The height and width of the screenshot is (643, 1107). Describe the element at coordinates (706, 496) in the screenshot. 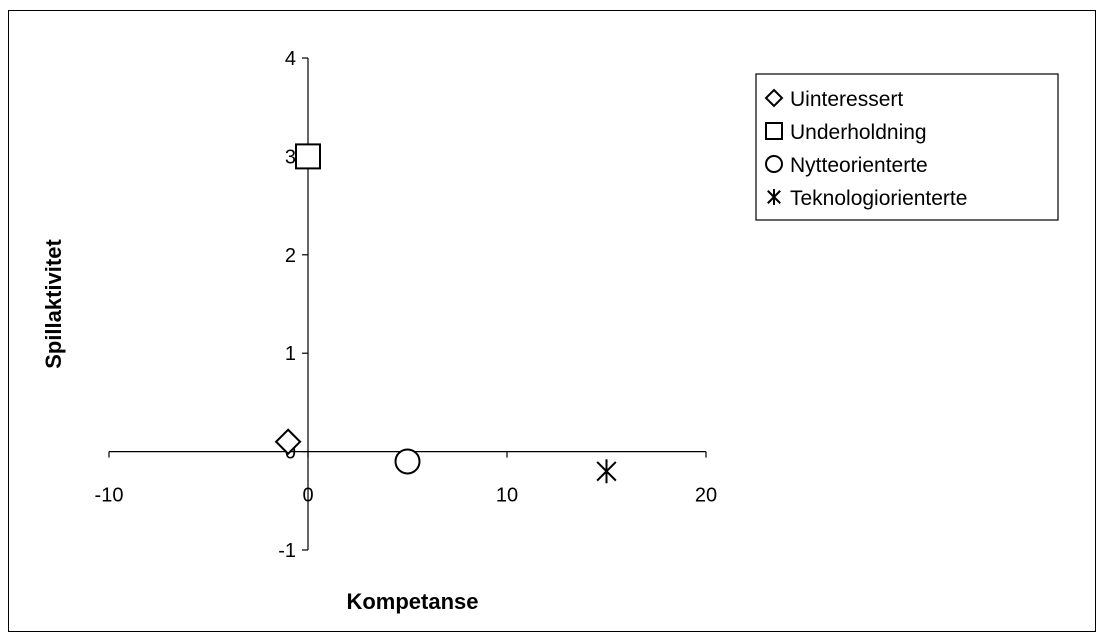

I see `x-tick-label: 20` at that location.